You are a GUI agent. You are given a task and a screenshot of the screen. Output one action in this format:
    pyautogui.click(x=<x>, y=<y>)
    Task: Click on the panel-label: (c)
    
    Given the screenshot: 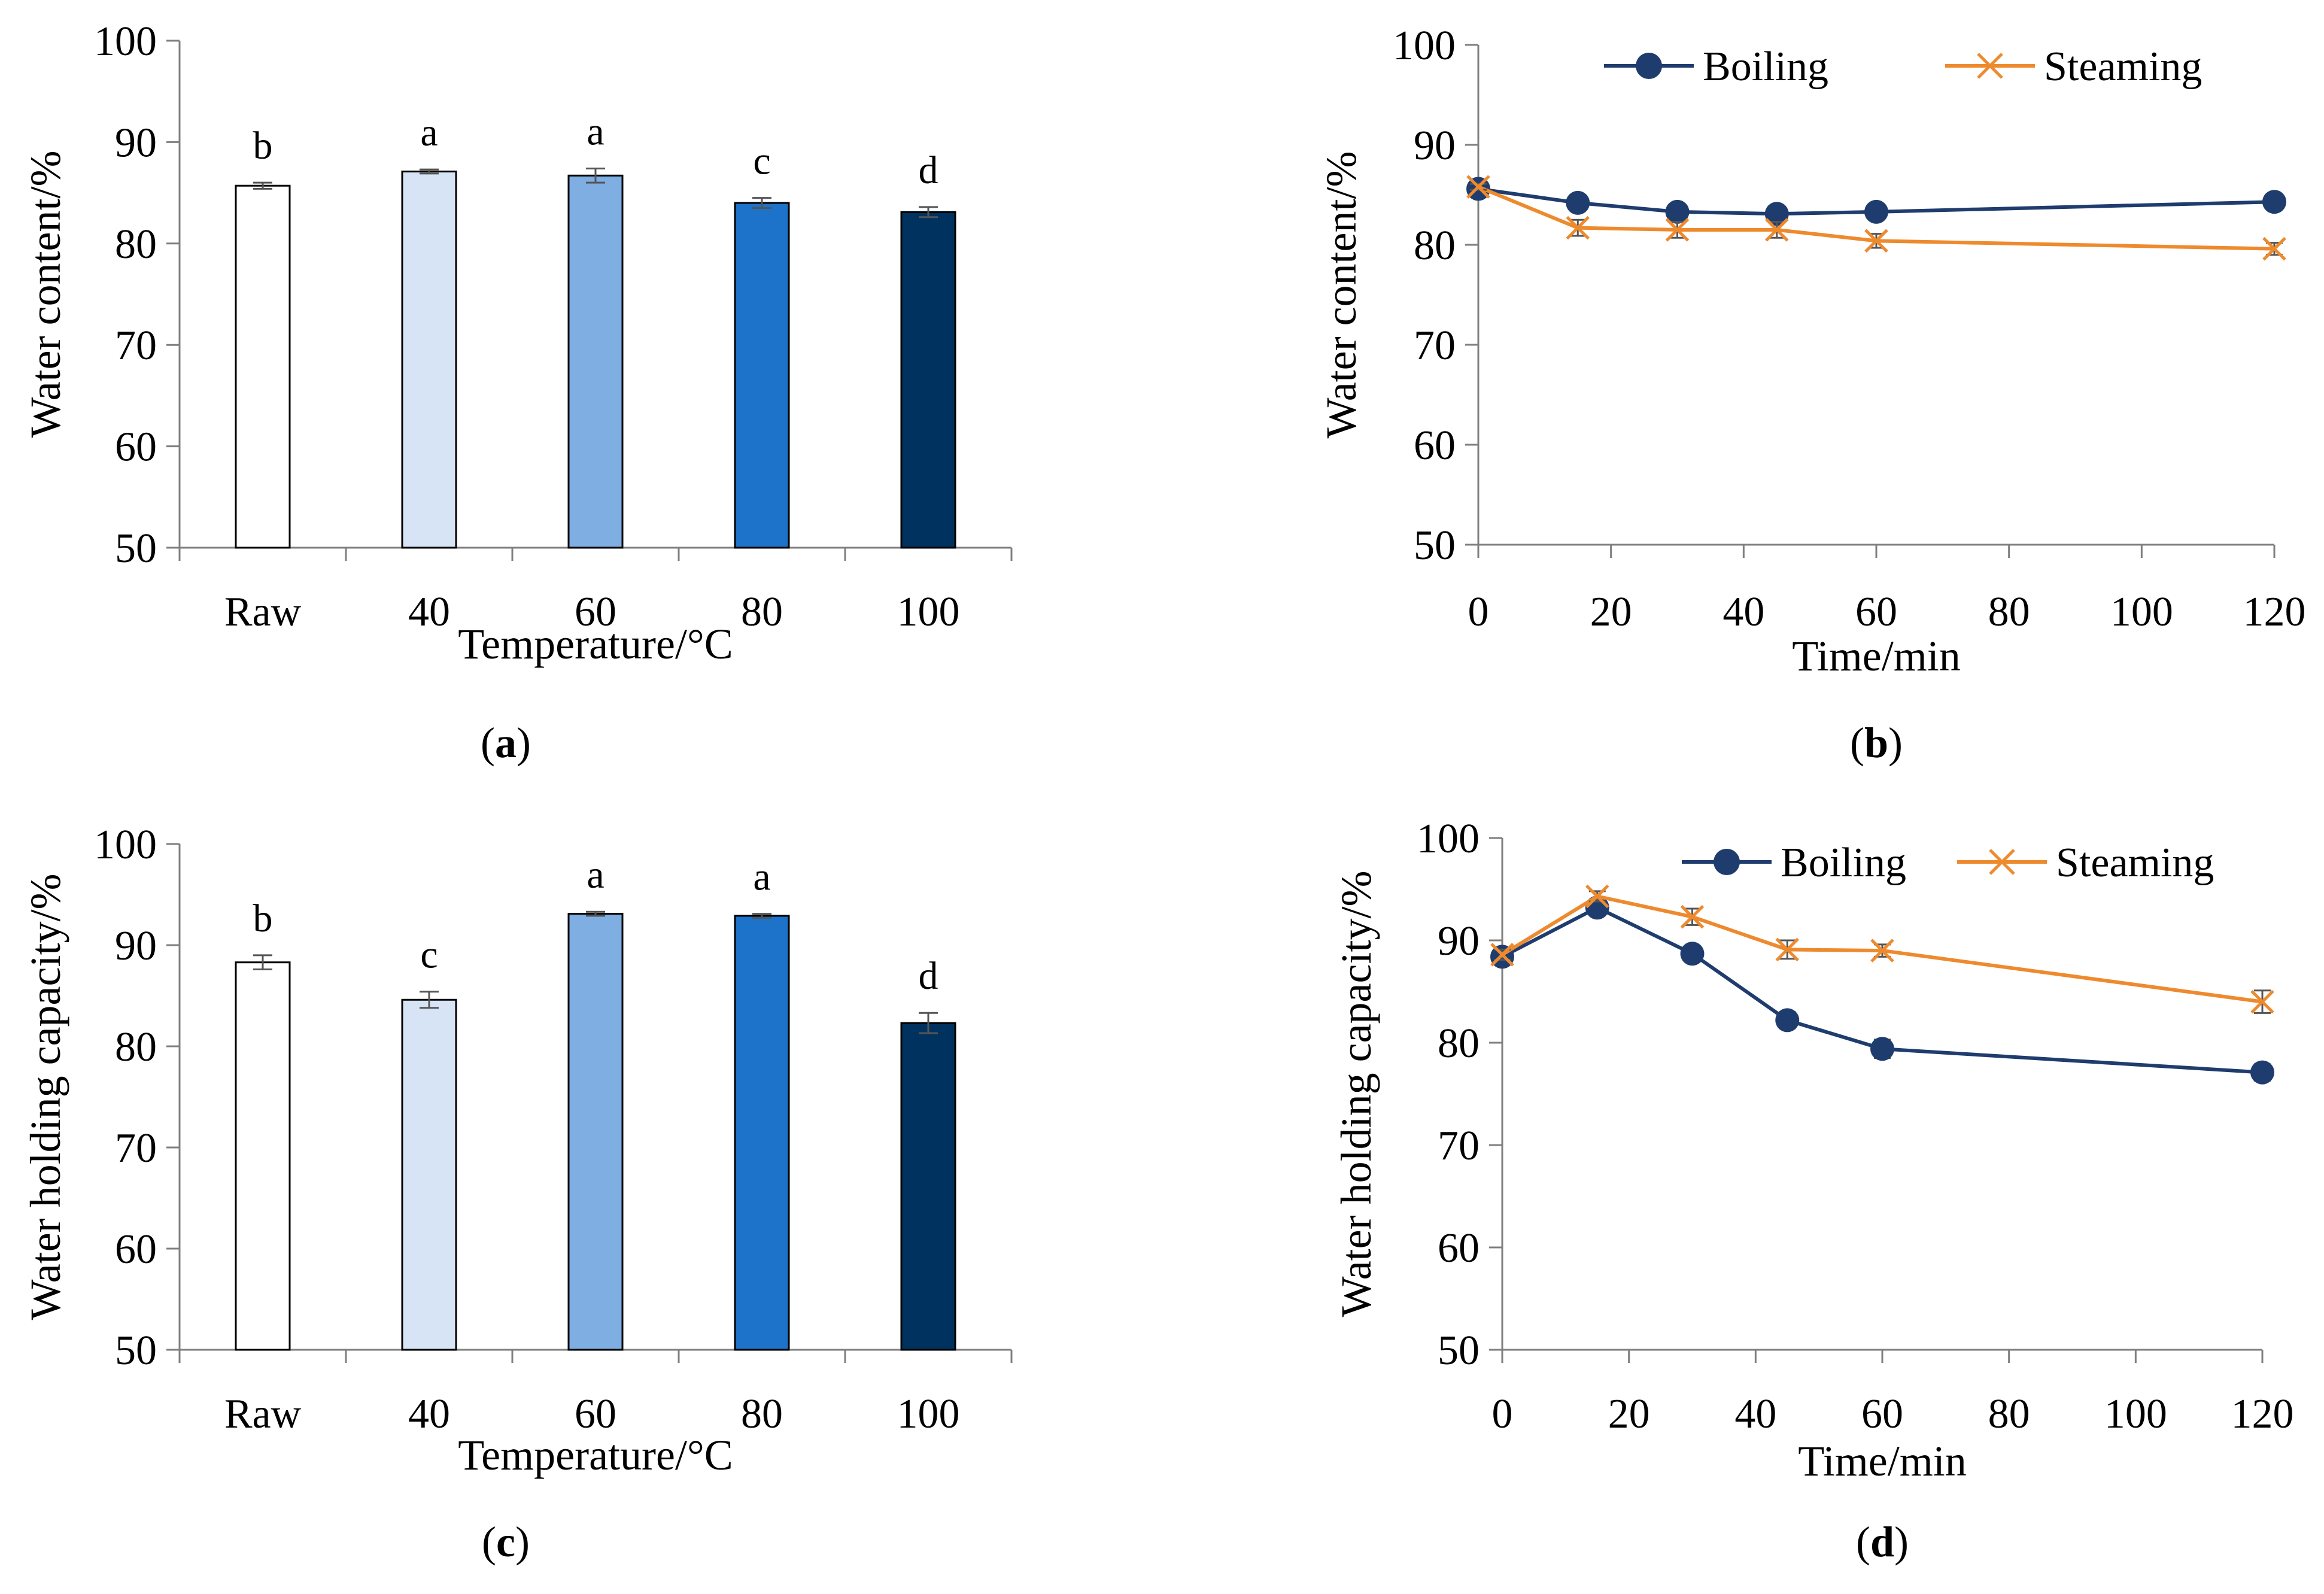 What is the action you would take?
    pyautogui.click(x=506, y=1542)
    